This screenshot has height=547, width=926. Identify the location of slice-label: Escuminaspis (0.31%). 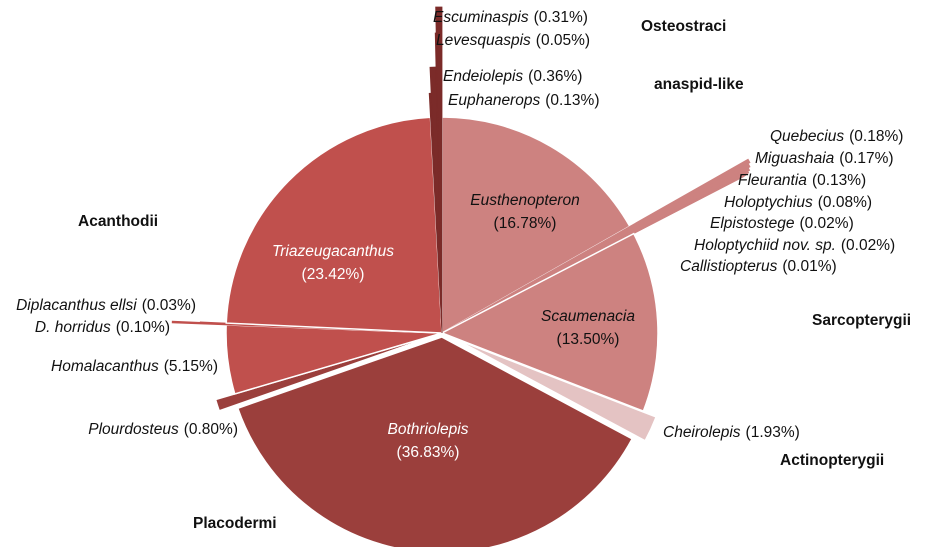
(510, 17).